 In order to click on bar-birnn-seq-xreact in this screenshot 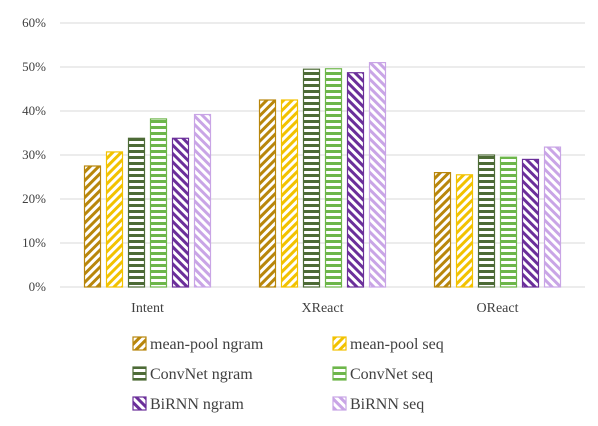, I will do `click(377, 174)`.